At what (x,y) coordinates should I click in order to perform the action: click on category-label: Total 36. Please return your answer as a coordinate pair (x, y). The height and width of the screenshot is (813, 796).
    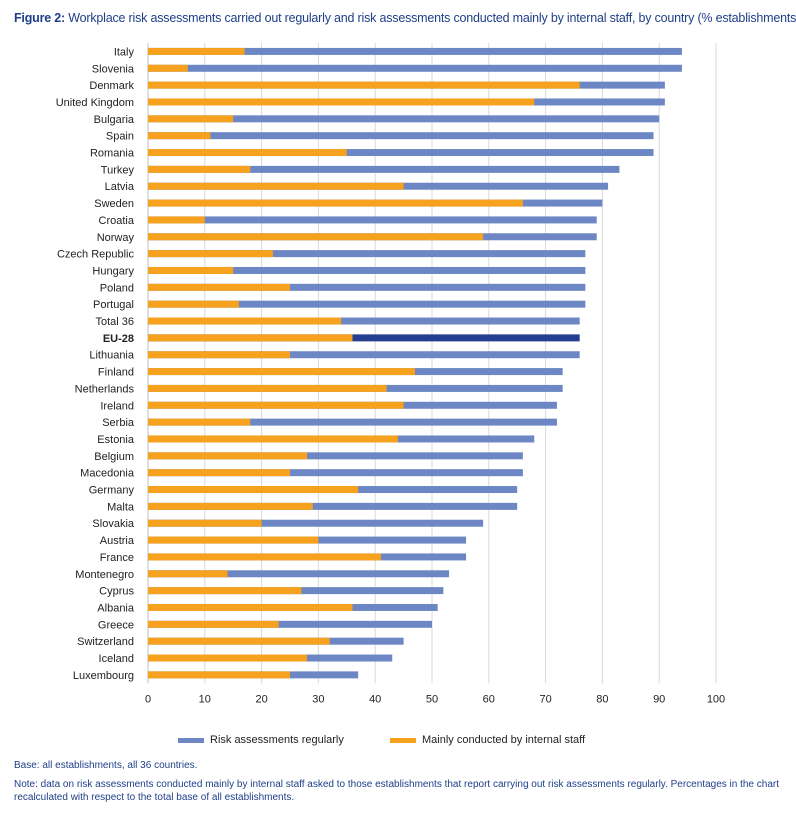
    Looking at the image, I should click on (114, 322).